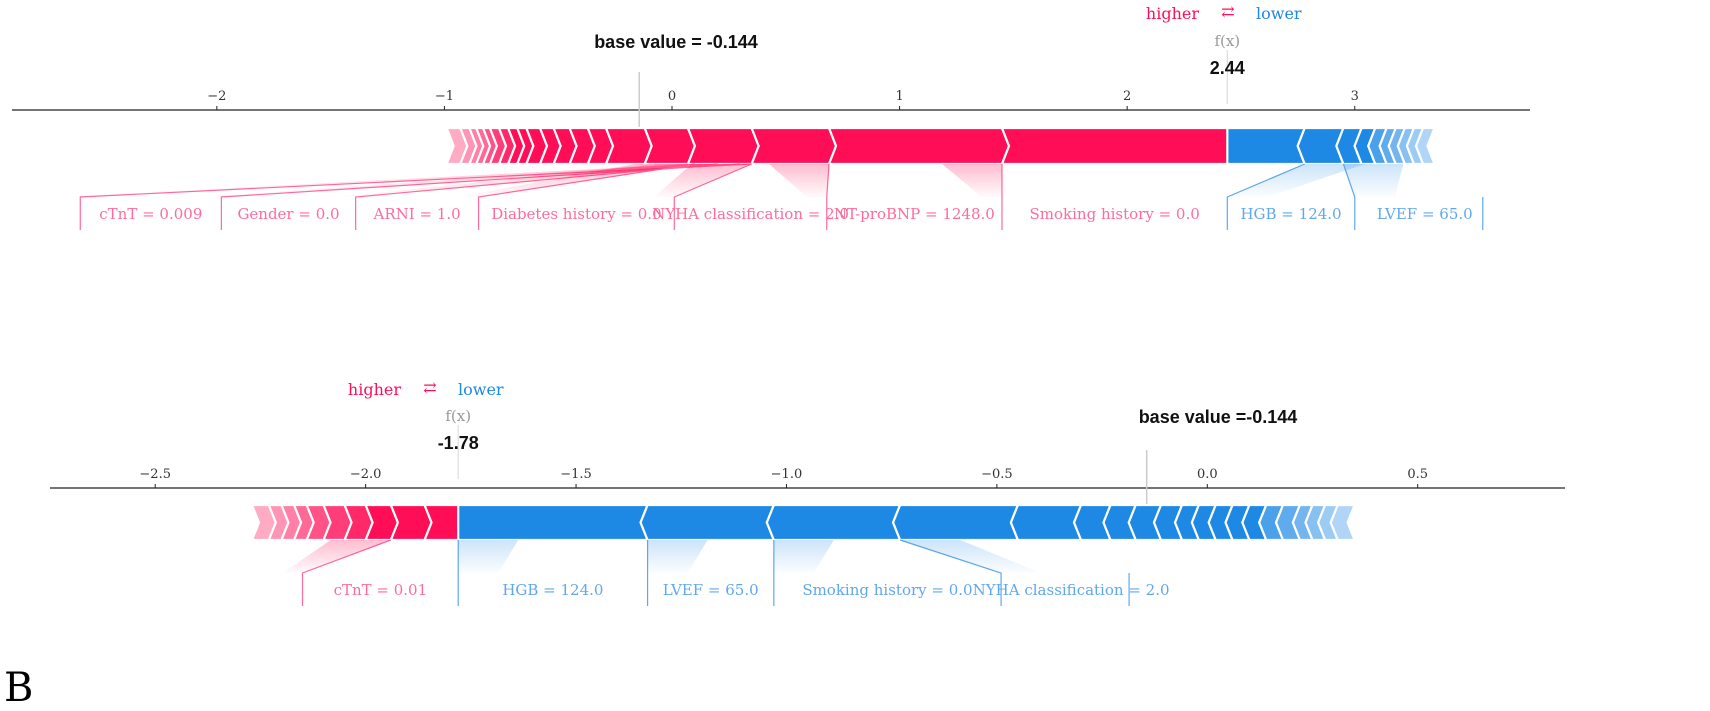 The image size is (1710, 711). I want to click on feature-label: cTnT = 0.01, so click(381, 590).